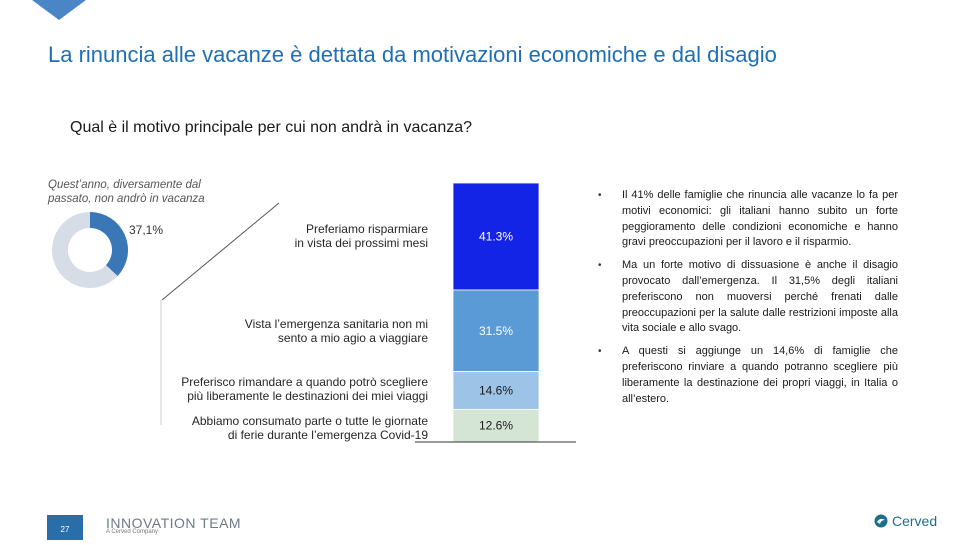  What do you see at coordinates (65, 527) in the screenshot?
I see `page-number: 27` at bounding box center [65, 527].